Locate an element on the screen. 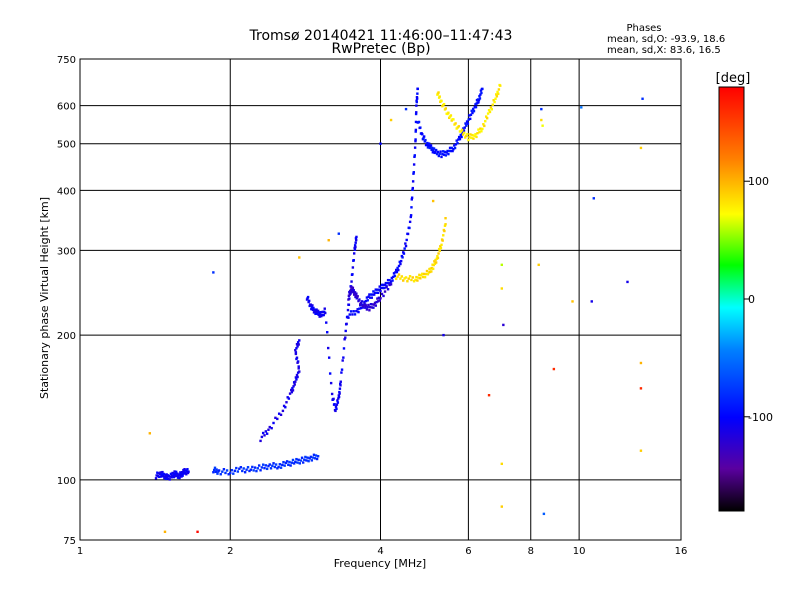  x-tick-label: 2 is located at coordinates (230, 551).